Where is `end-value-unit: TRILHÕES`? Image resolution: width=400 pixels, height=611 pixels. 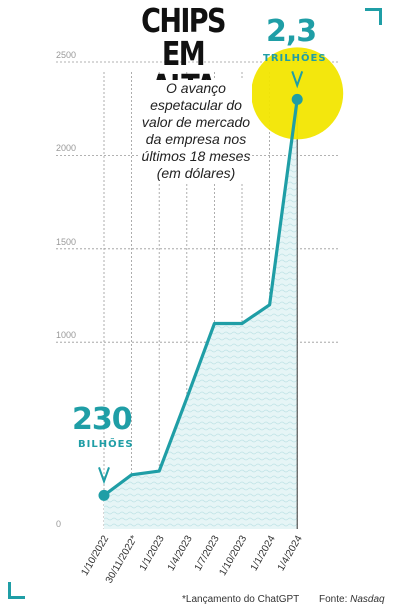
end-value-unit: TRILHÕES is located at coordinates (295, 58).